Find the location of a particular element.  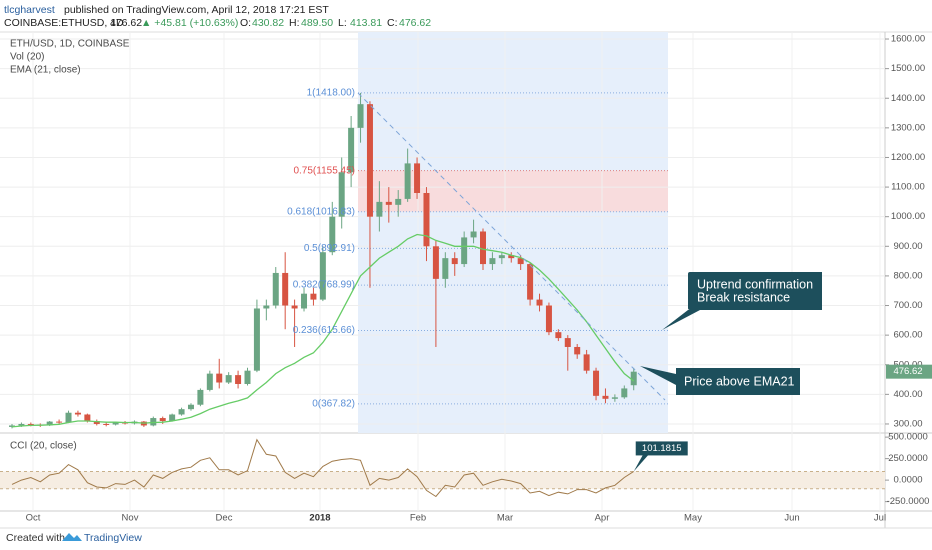

cci-tick-label: -250.0000 is located at coordinates (908, 501).